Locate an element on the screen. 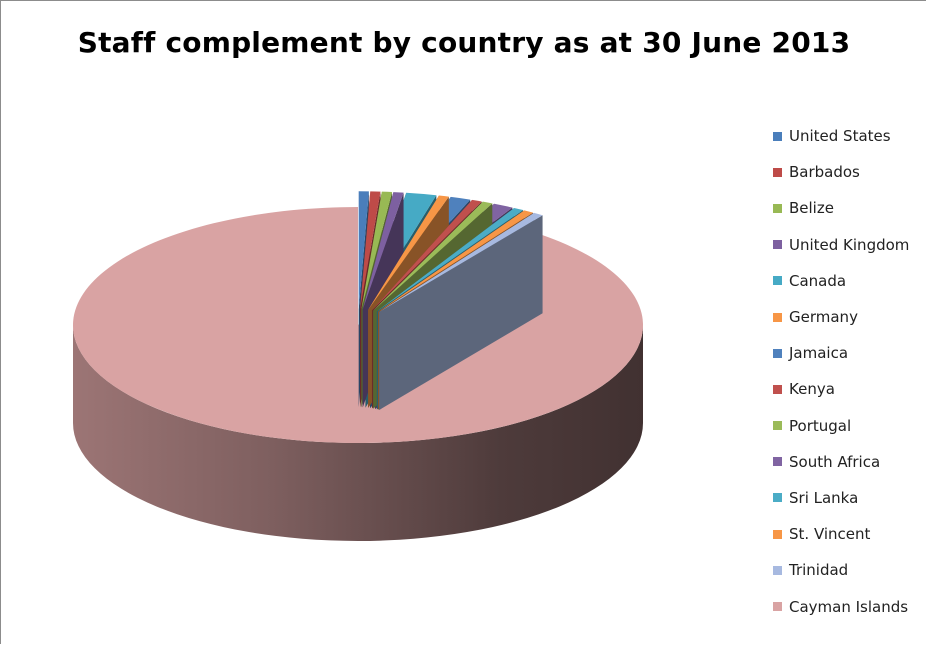  slice-top-trinidad is located at coordinates (461, 262).